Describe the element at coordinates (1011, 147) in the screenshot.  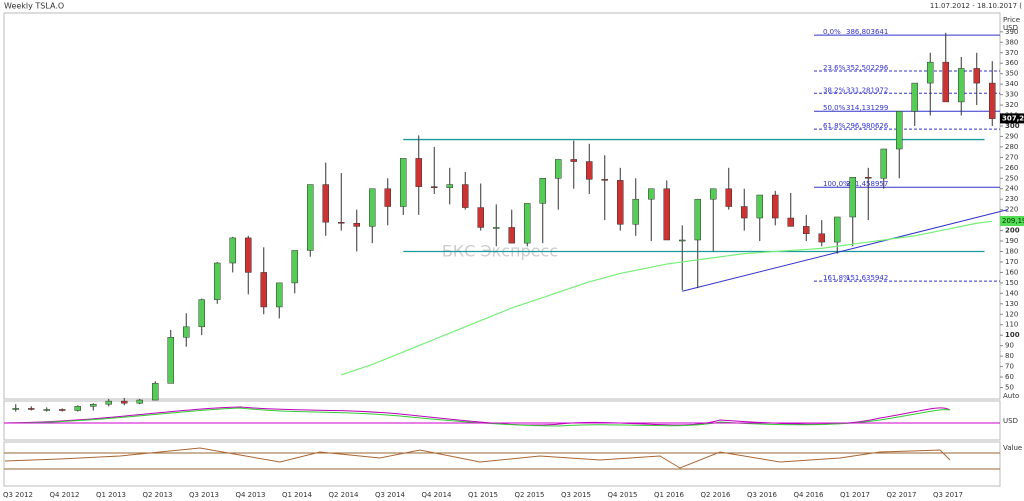
I see `y-tick-label: 280` at that location.